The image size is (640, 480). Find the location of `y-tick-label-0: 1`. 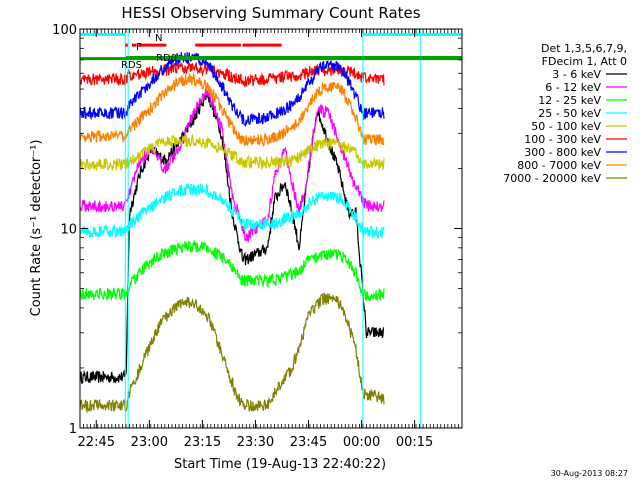

y-tick-label-0: 1 is located at coordinates (73, 429).